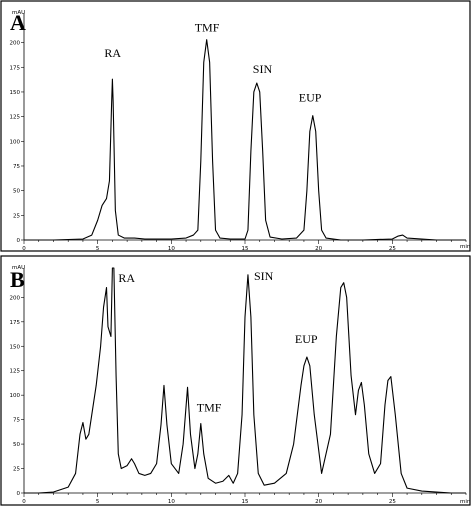 This screenshot has height=507, width=472. I want to click on panel-b-peak-labels: RA TMF SIN EUP, so click(217, 342).